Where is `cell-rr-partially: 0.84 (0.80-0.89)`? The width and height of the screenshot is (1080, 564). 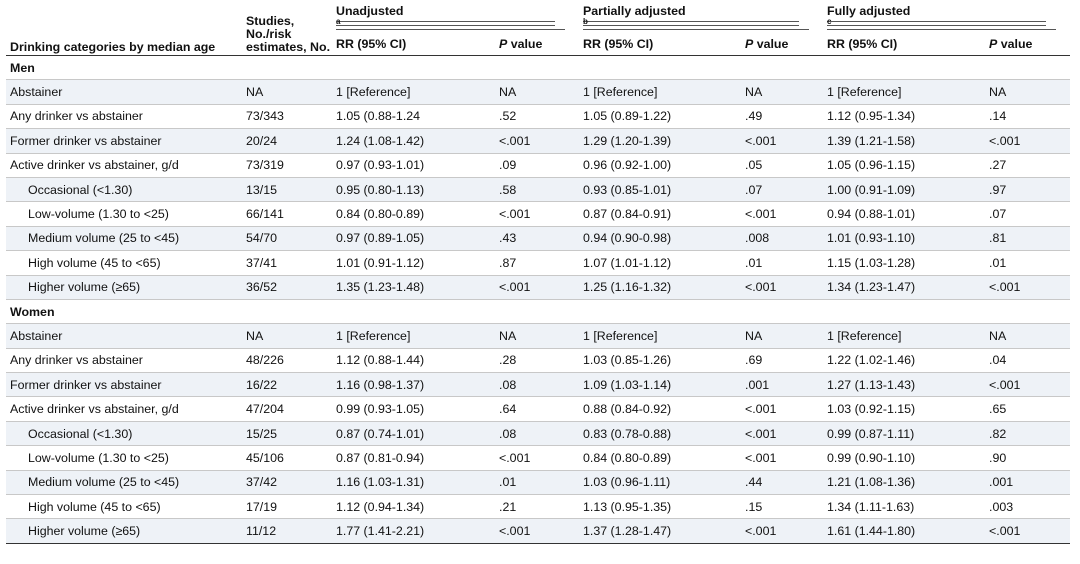 cell-rr-partially: 0.84 (0.80-0.89) is located at coordinates (660, 458).